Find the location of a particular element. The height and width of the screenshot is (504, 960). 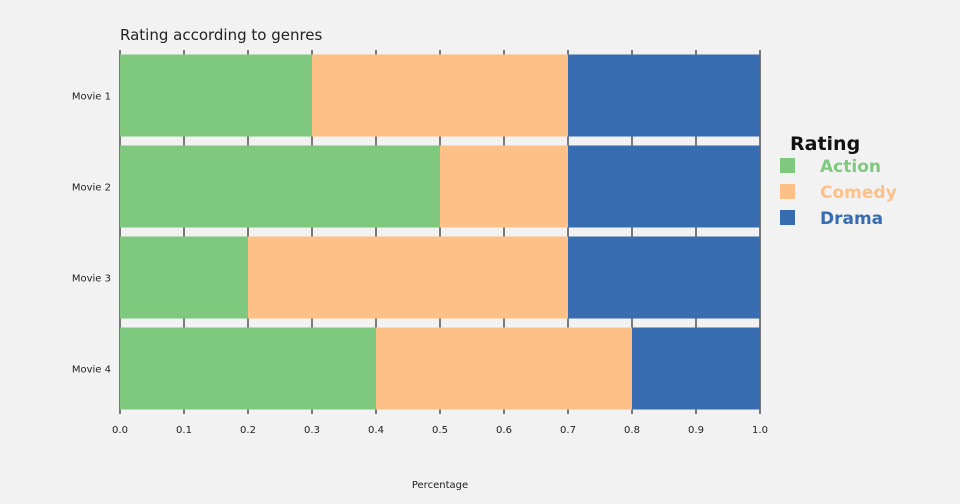

x-tick-label: 0.5 is located at coordinates (440, 430).